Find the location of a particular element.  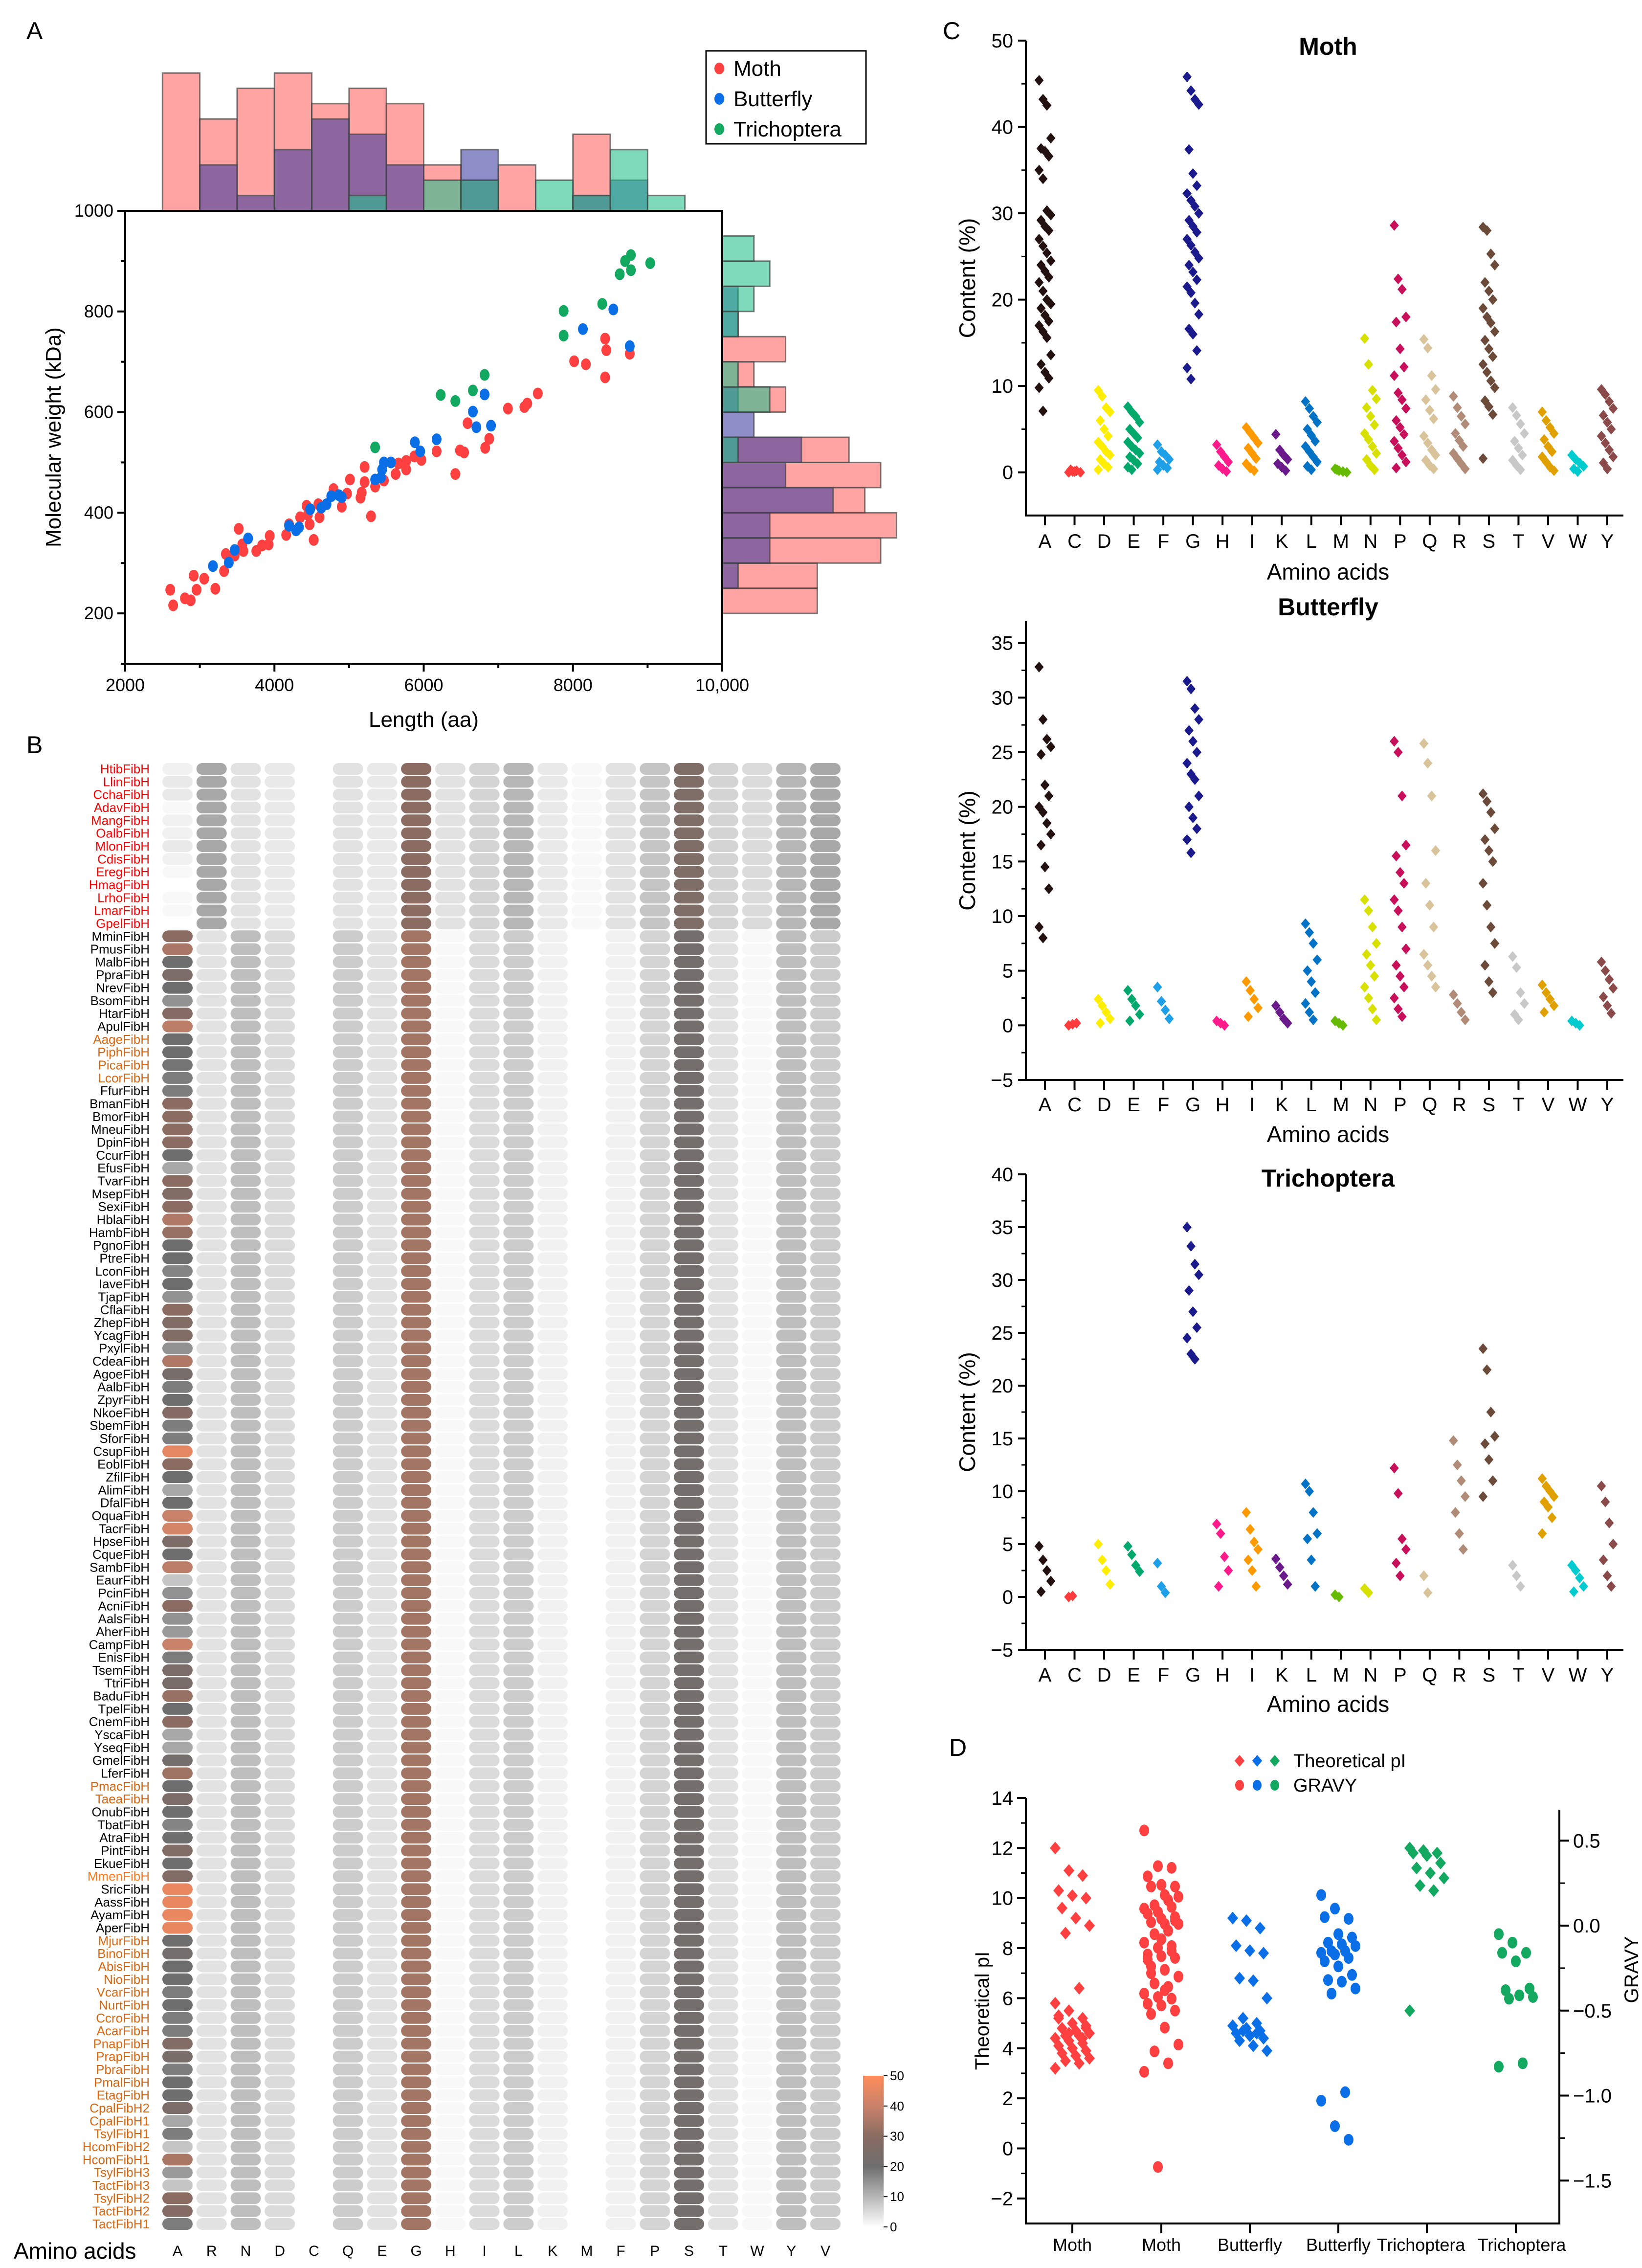

y-tick-label: 200 is located at coordinates (98, 613).